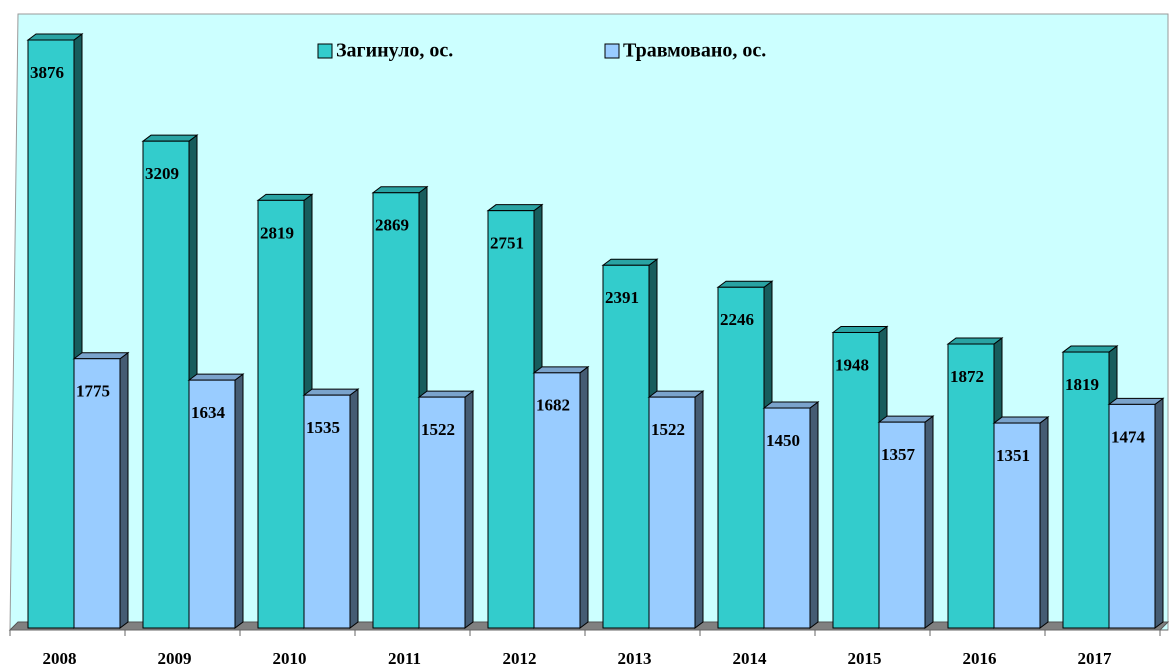 The width and height of the screenshot is (1170, 667). What do you see at coordinates (290, 658) in the screenshot?
I see `x-tick-label: 2010` at bounding box center [290, 658].